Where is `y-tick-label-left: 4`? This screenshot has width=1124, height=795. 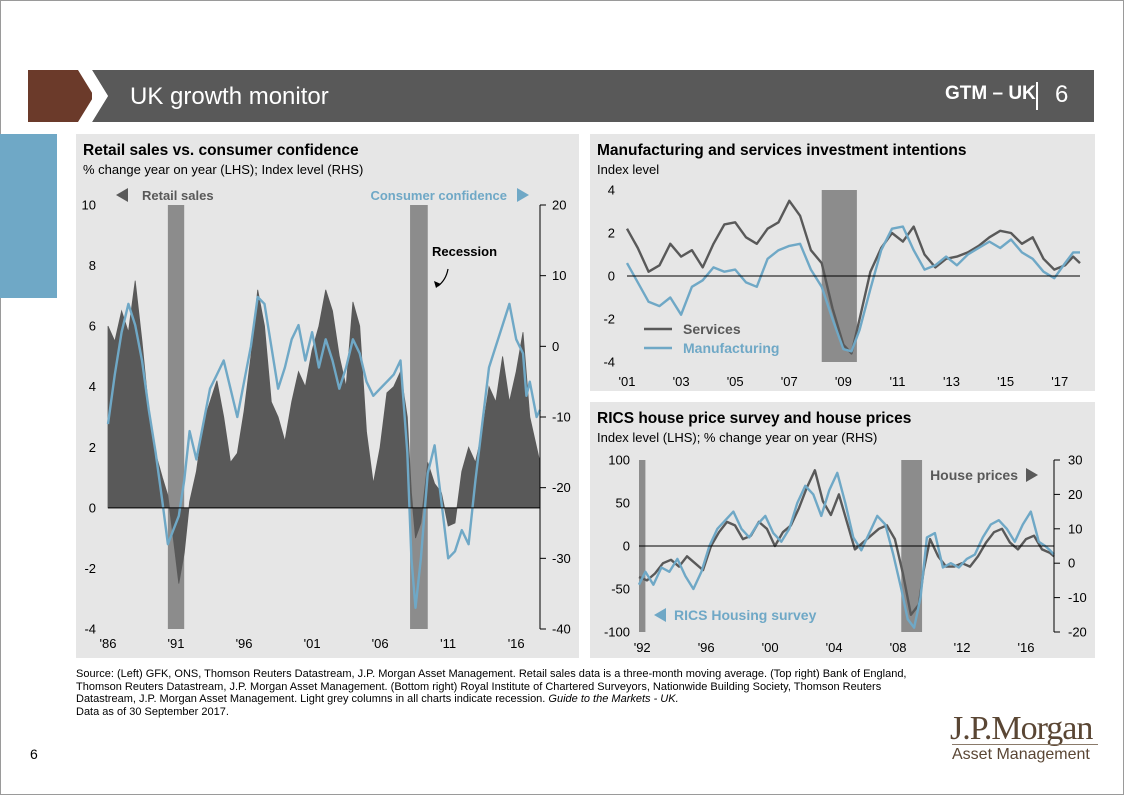 y-tick-label-left: 4 is located at coordinates (92, 386).